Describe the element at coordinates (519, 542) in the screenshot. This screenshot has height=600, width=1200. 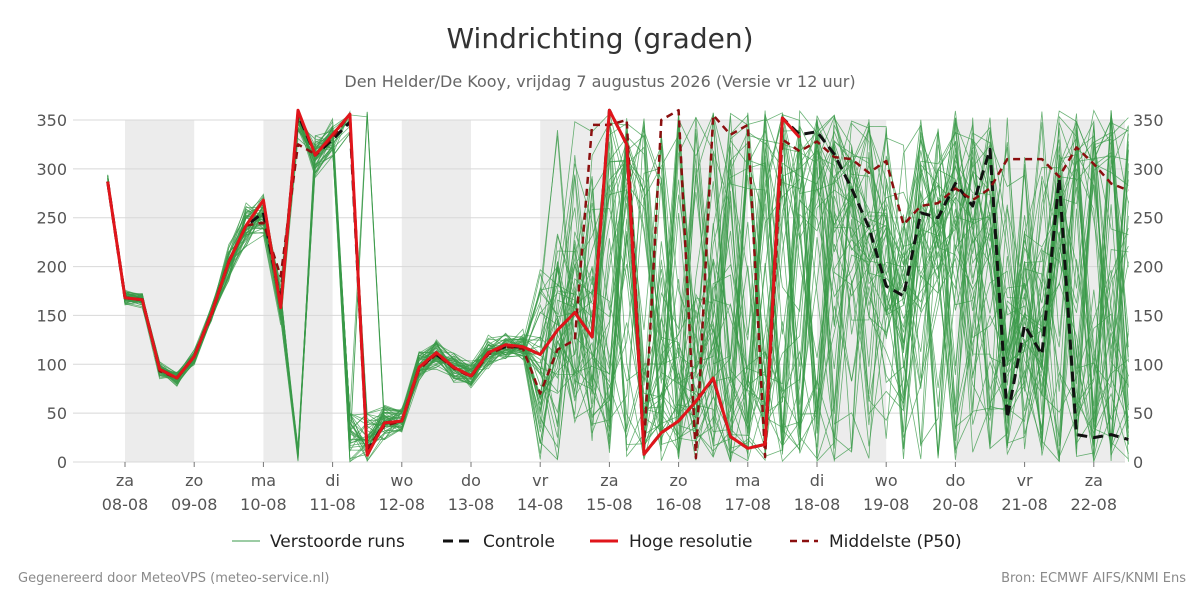
I see `legend-control-label: Controle` at that location.